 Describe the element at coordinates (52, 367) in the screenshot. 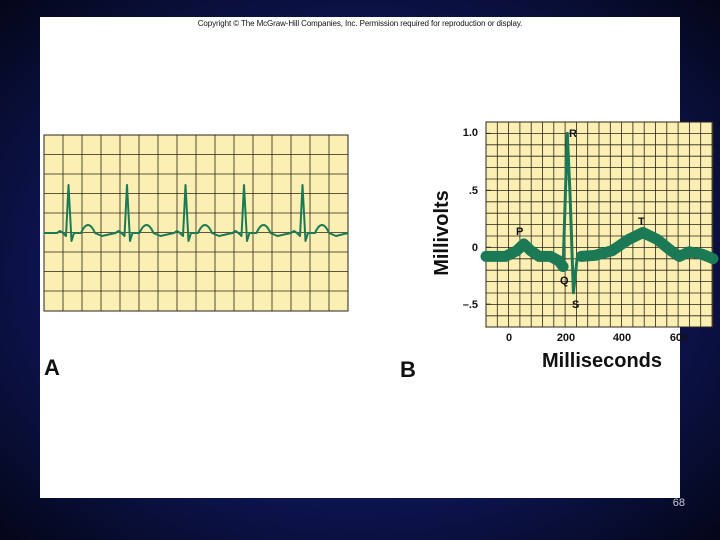

I see `panel-a-label: A` at that location.